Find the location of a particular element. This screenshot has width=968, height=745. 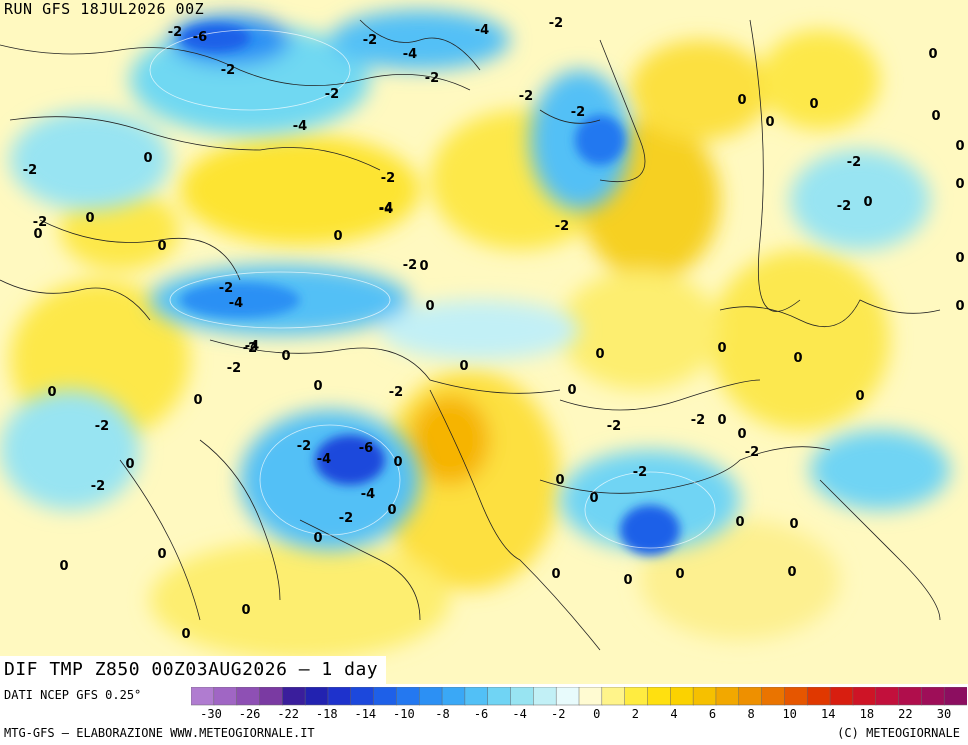

color-scale-tick-label: -10 is located at coordinates (404, 714).